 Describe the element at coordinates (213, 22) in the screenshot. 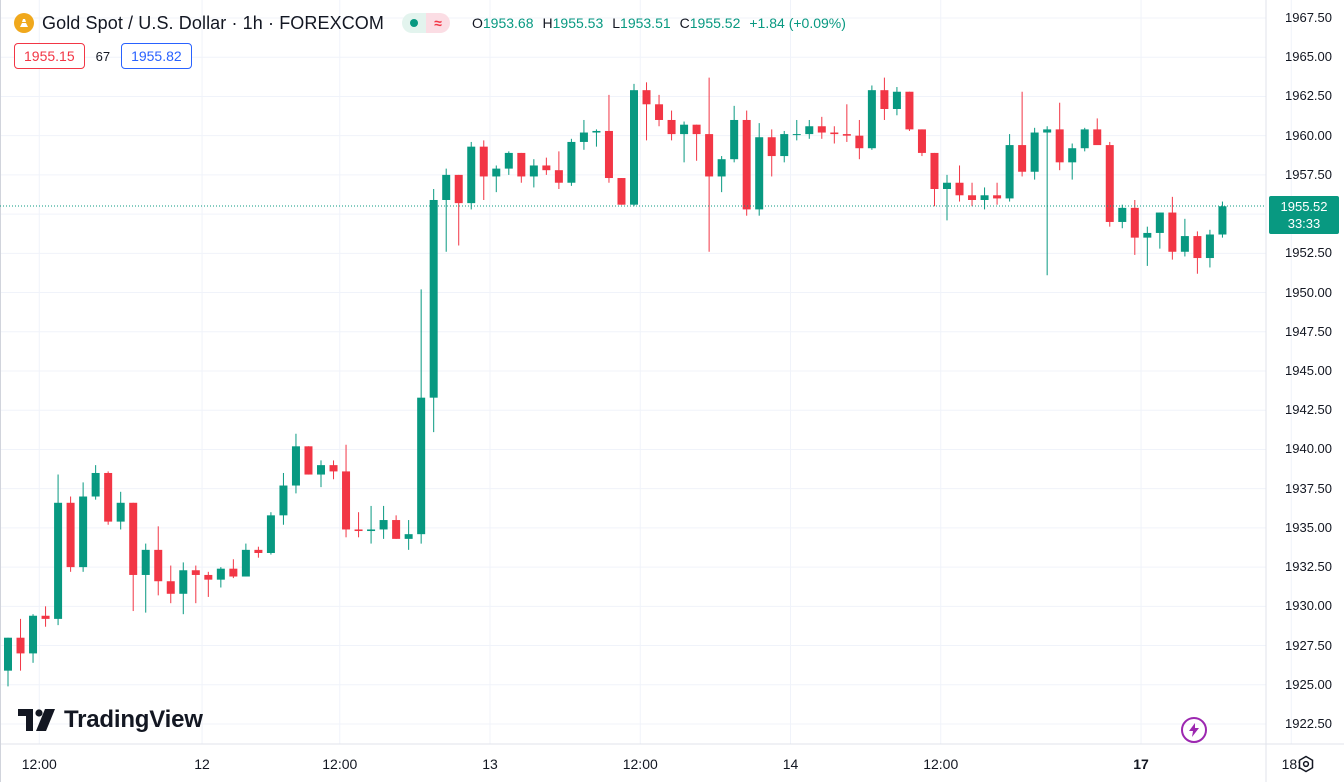

I see `symbol-title: Gold Spot / U.S. Dollar · 1h · FOREXCOM` at that location.